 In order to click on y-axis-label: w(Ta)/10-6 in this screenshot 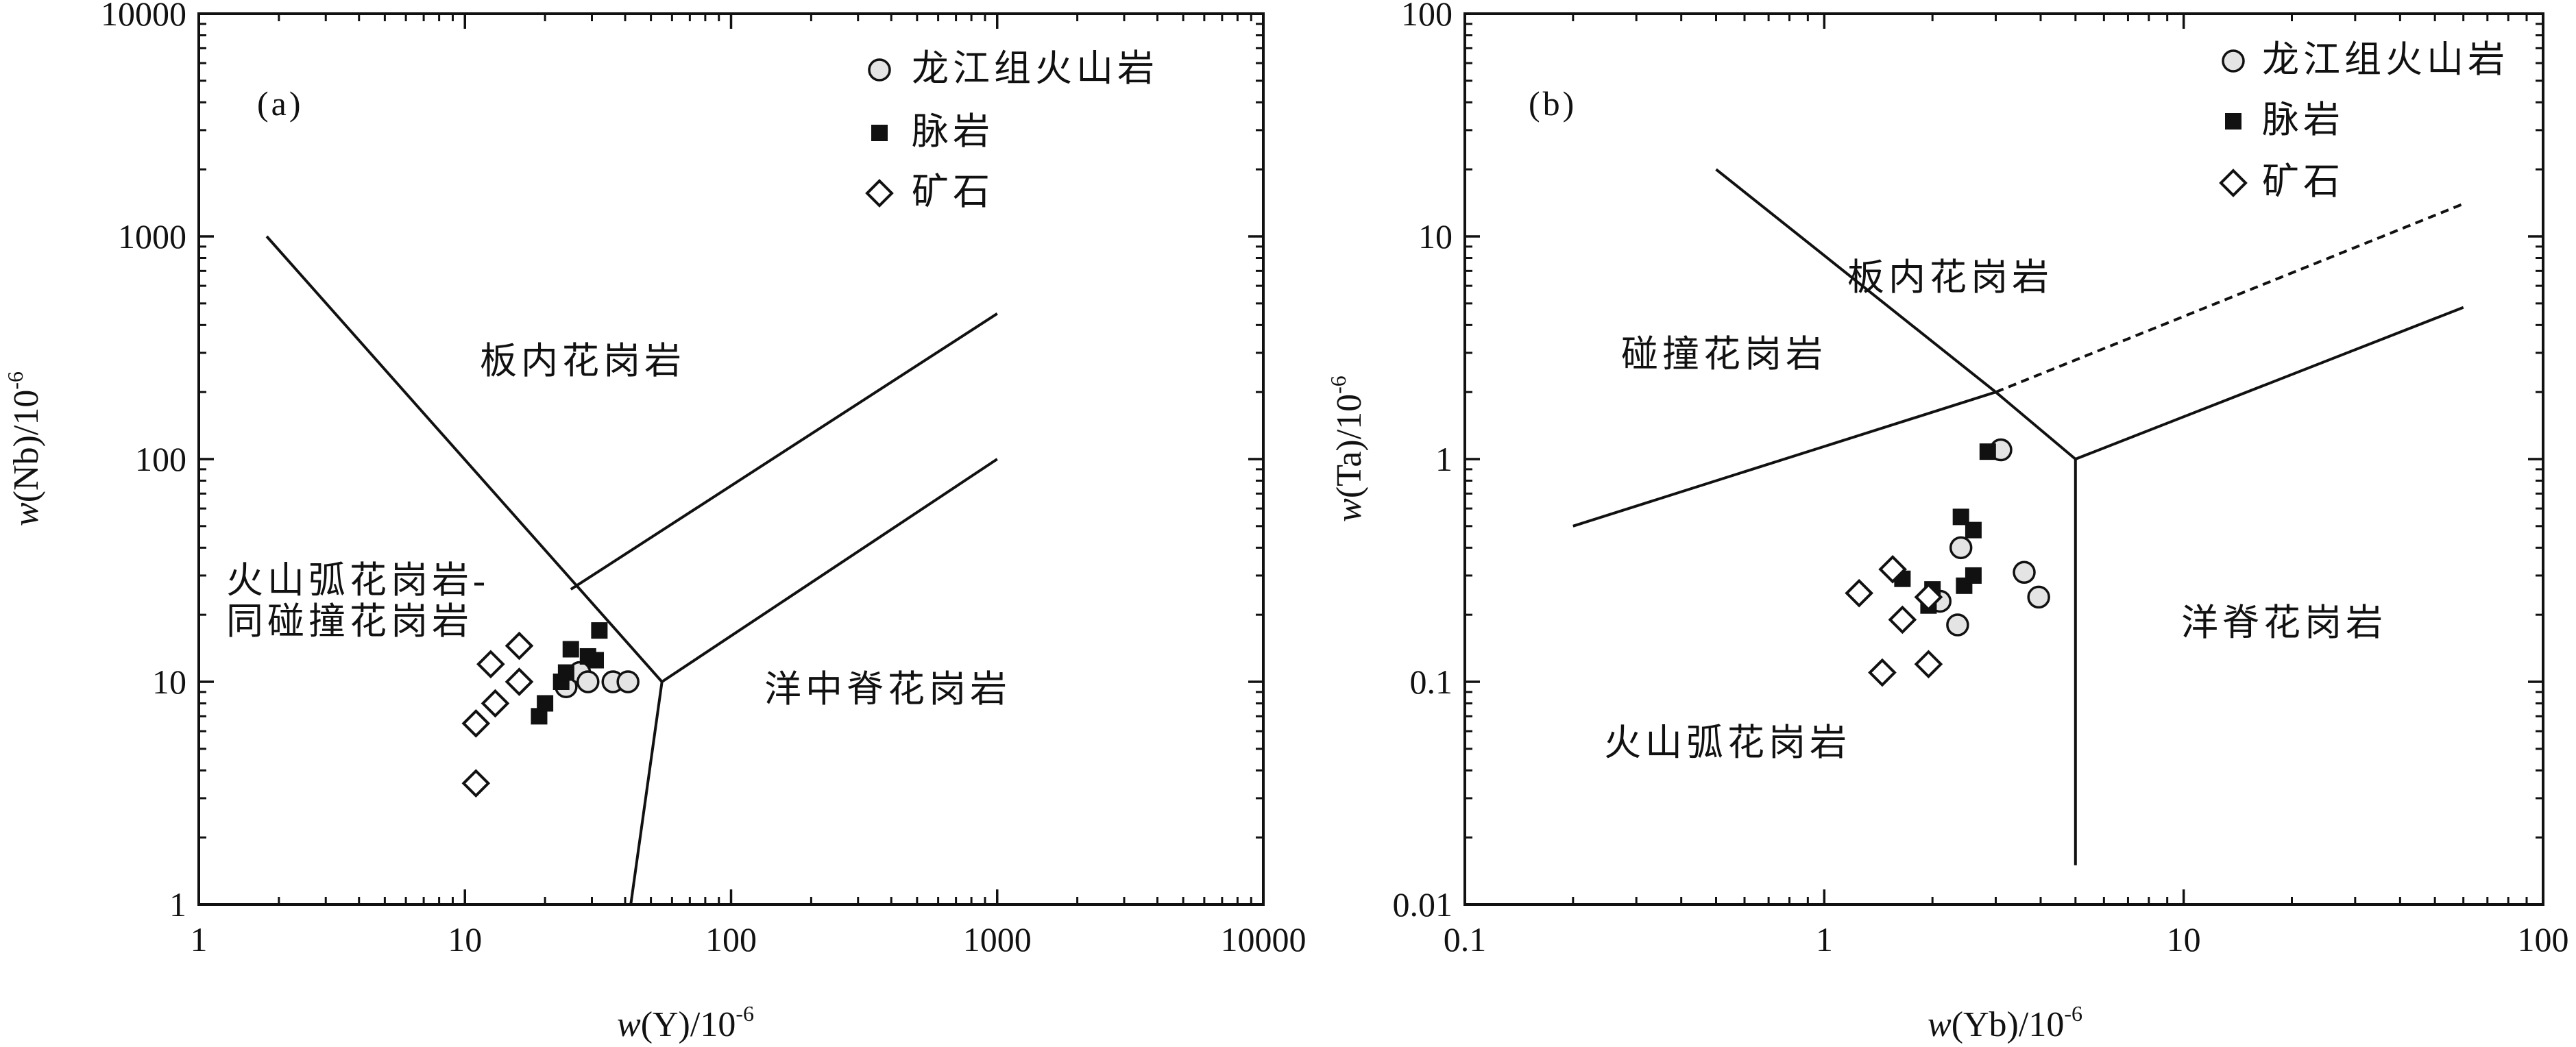, I will do `click(1347, 448)`.